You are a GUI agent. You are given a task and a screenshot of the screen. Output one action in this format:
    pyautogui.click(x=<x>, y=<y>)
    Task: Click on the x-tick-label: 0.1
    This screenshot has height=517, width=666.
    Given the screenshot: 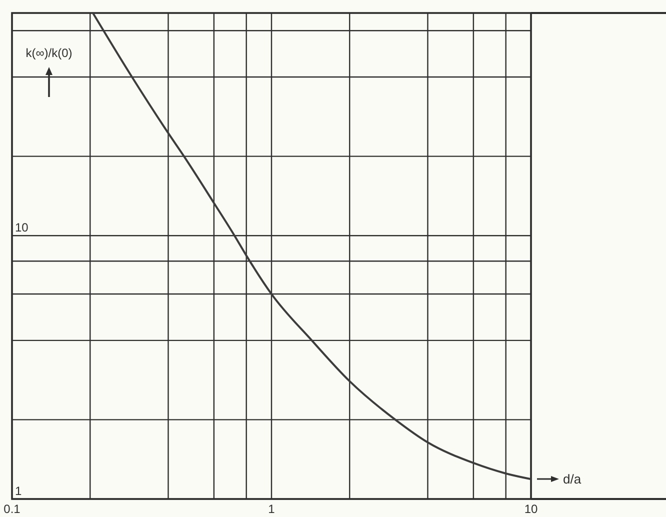 What is the action you would take?
    pyautogui.click(x=12, y=509)
    